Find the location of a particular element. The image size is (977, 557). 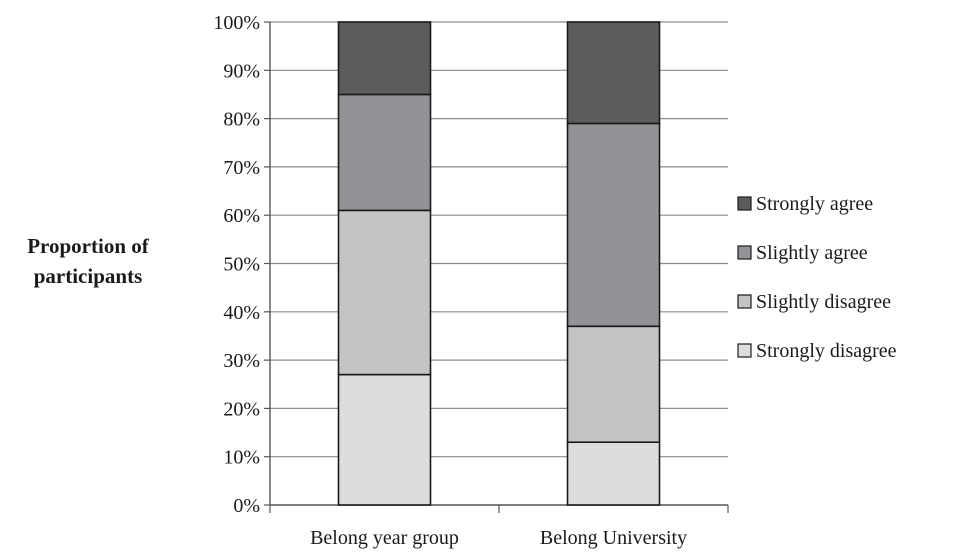

legend-label: Slightly disagree is located at coordinates (823, 302).